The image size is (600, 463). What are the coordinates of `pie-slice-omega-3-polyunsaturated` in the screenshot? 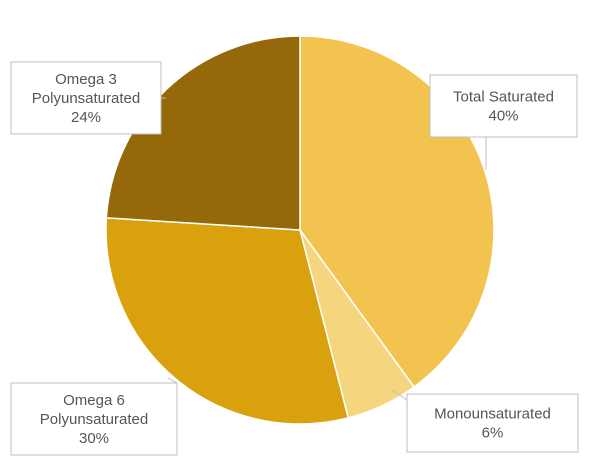 It's located at (203, 133).